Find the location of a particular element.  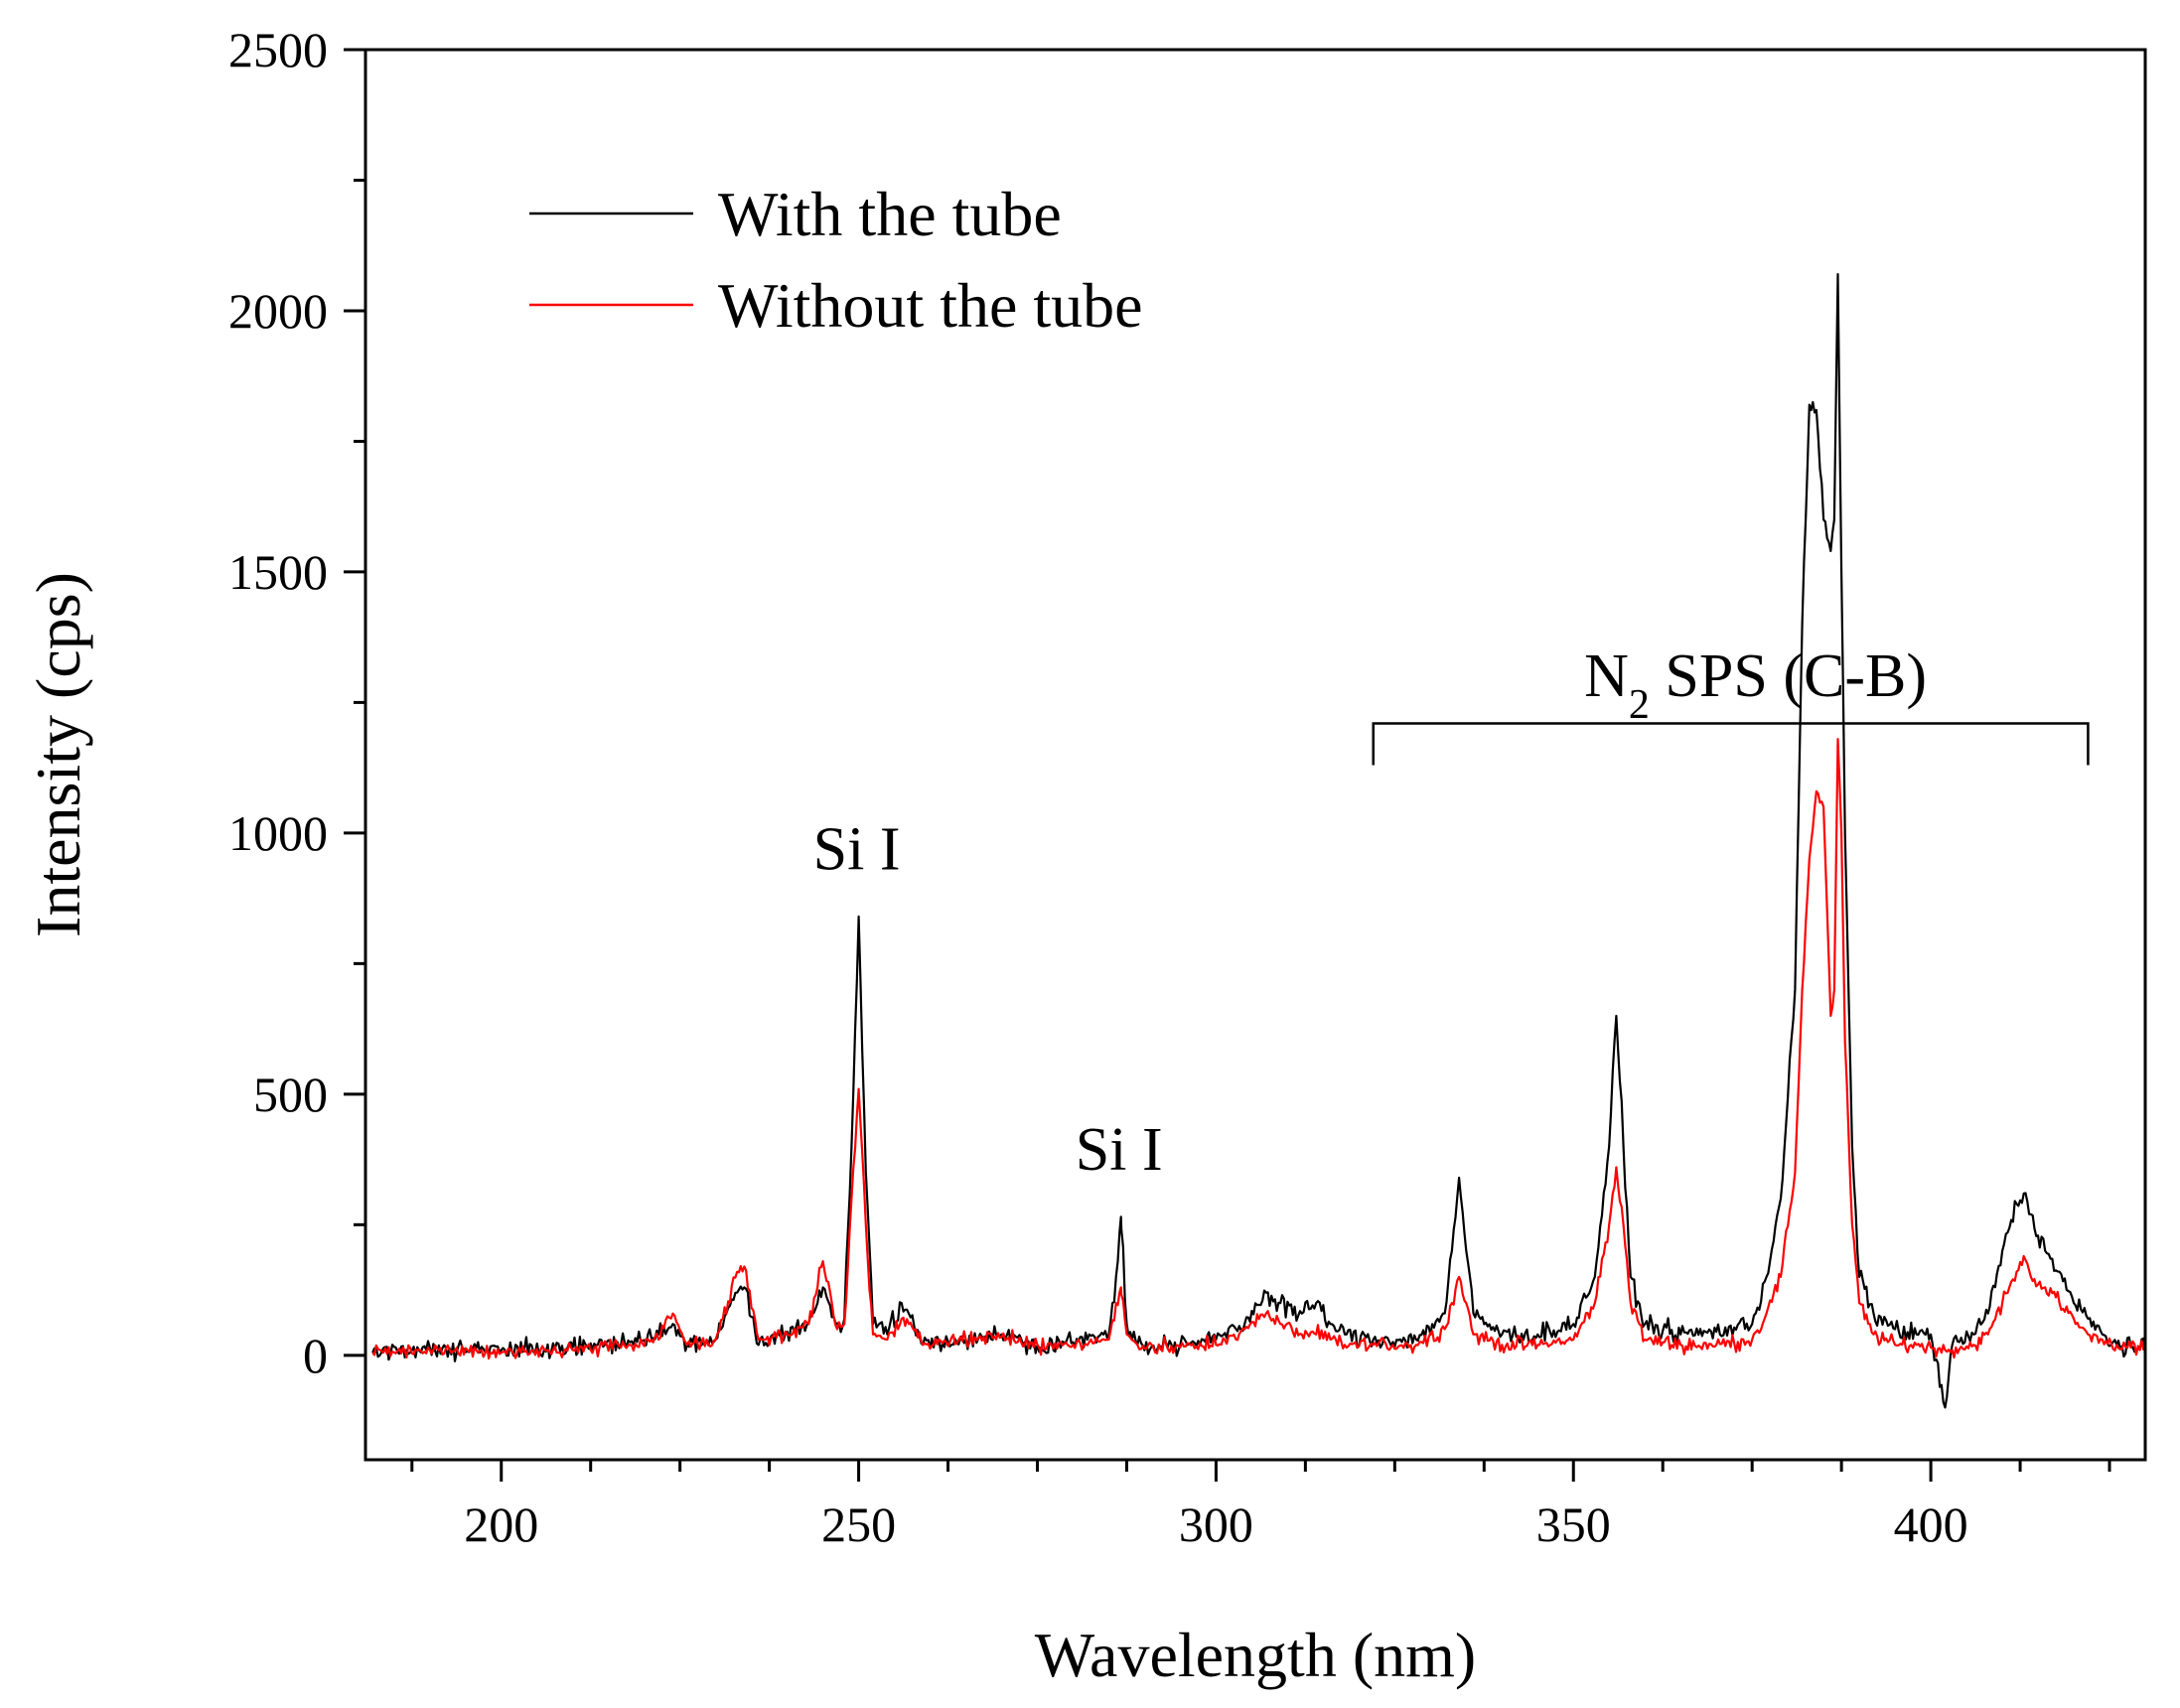

y-axis-label: Intensity (cps) is located at coordinates (58, 754).